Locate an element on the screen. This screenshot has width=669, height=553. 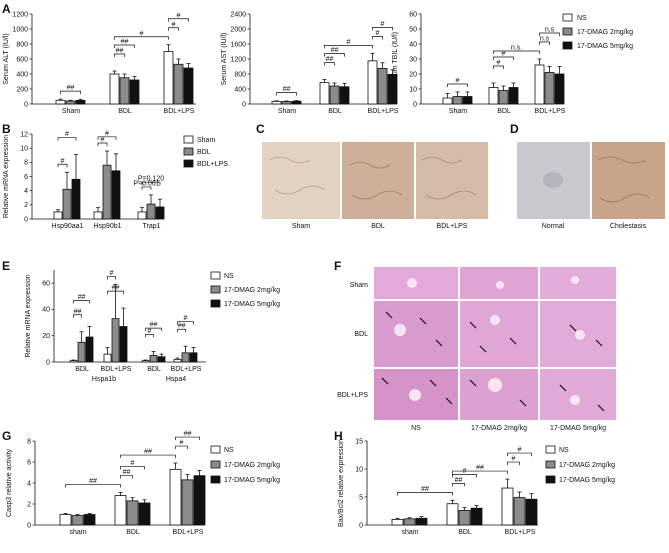
y-tick-label: 1200 is located at coordinates (238, 59).